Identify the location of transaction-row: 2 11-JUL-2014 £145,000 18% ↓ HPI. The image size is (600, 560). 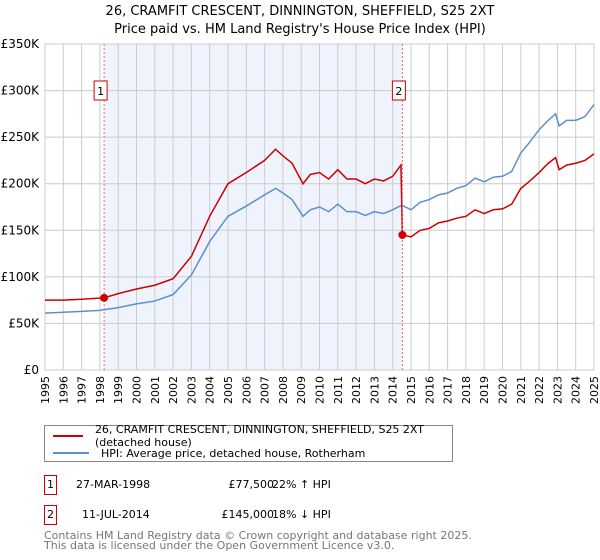
(244, 515).